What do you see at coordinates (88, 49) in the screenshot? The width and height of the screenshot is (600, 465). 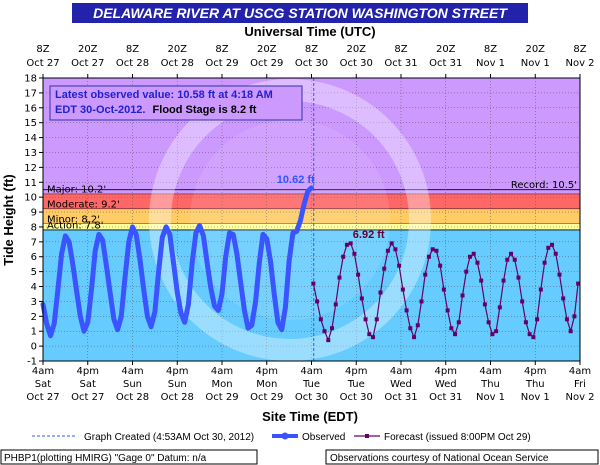 I see `top-tick-hour-1: 20Z` at bounding box center [88, 49].